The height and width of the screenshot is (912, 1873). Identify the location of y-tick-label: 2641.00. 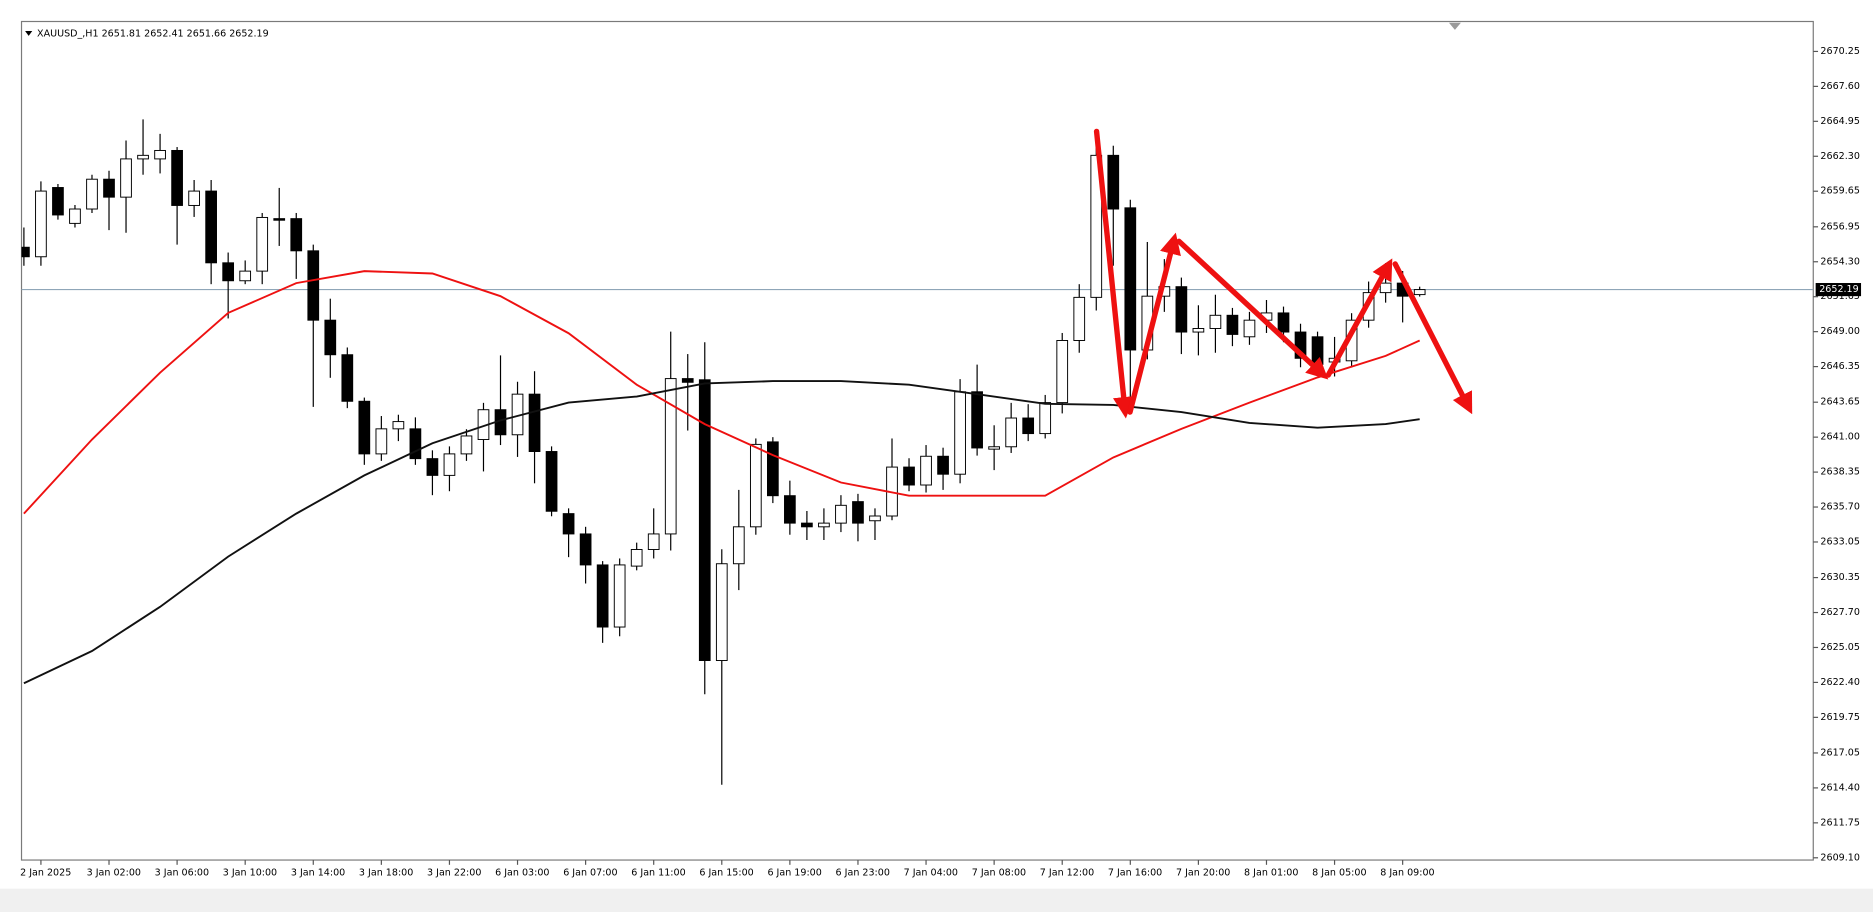
(1839, 437).